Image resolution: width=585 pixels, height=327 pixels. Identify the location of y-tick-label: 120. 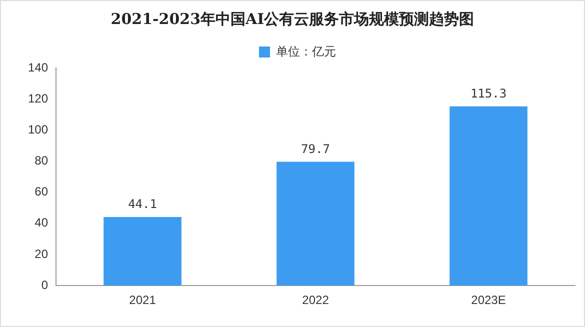
(38, 98).